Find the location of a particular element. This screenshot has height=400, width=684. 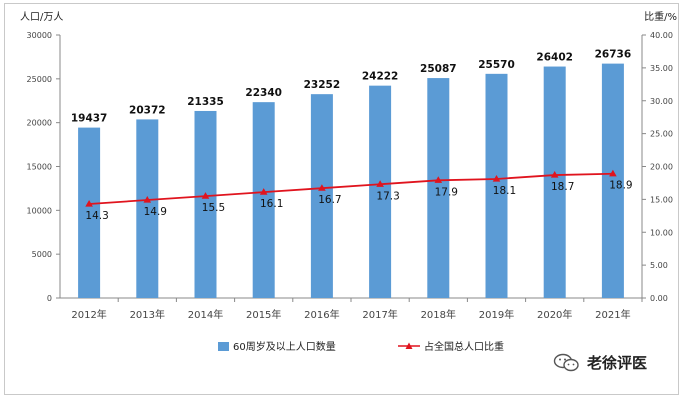

bar-value-label: 21335 is located at coordinates (205, 102).